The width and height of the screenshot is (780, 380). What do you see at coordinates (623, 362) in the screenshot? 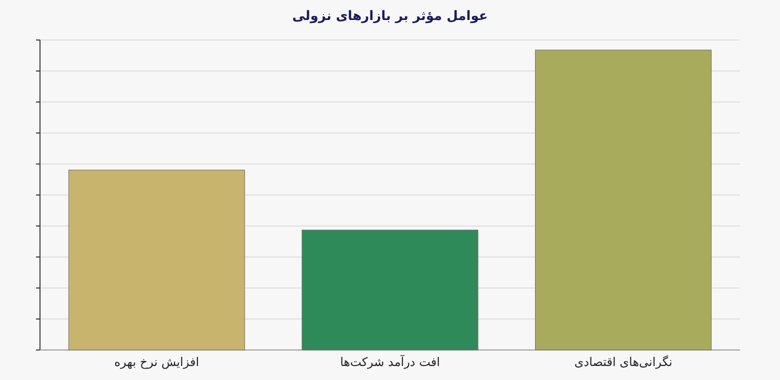
I see `x-tick-label: نگرانی‌های اقتصادی` at bounding box center [623, 362].